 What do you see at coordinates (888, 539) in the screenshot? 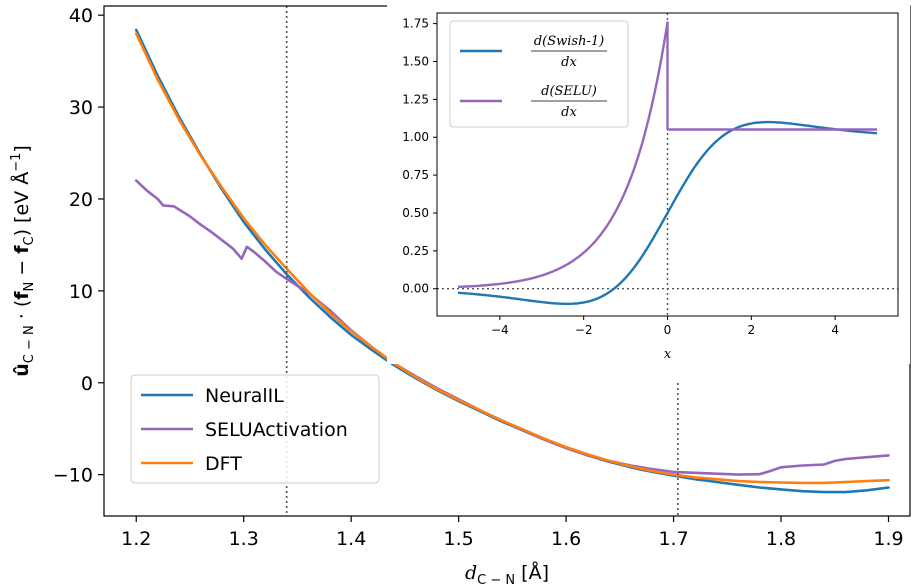
I see `x-tick-label: 1.9` at bounding box center [888, 539].